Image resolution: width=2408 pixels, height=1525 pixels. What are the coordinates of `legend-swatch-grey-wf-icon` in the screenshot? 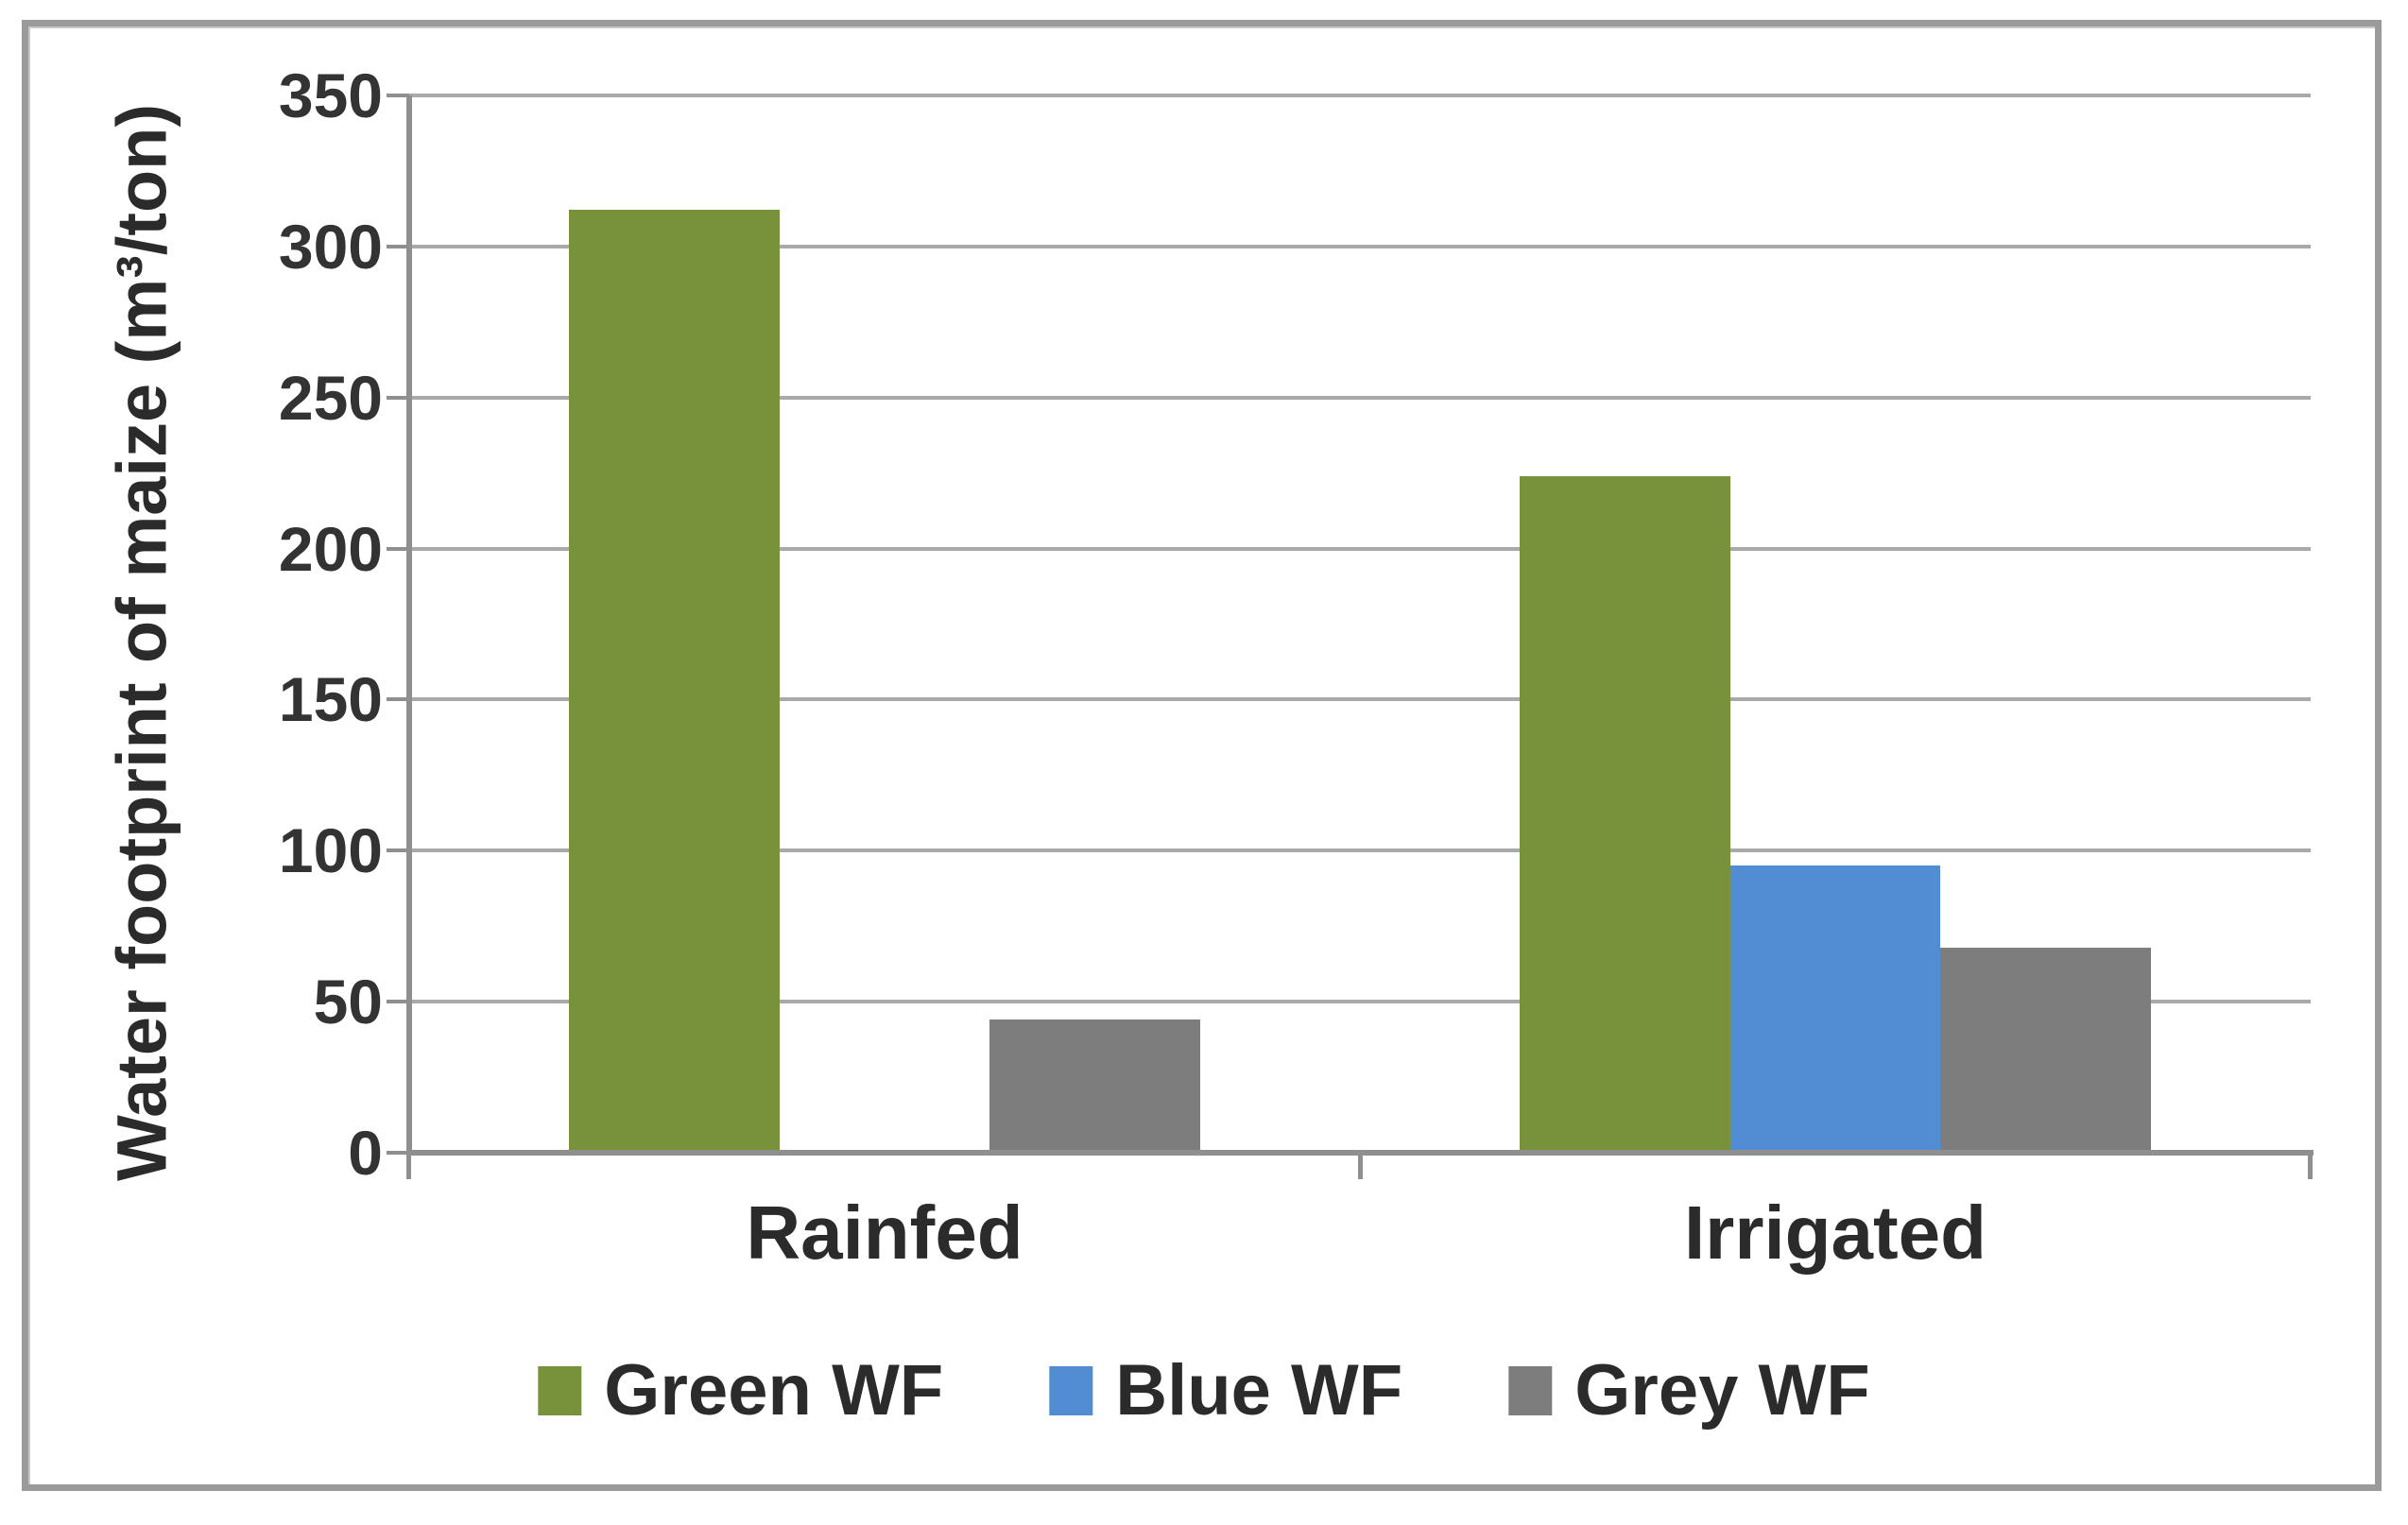 It's located at (1531, 1390).